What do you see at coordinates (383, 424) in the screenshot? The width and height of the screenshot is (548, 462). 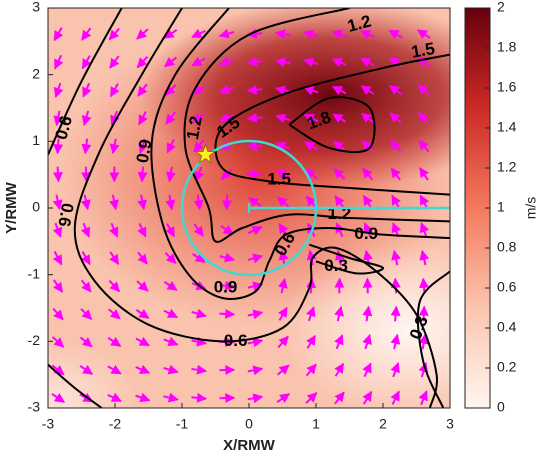 I see `x-tick-label: 2` at bounding box center [383, 424].